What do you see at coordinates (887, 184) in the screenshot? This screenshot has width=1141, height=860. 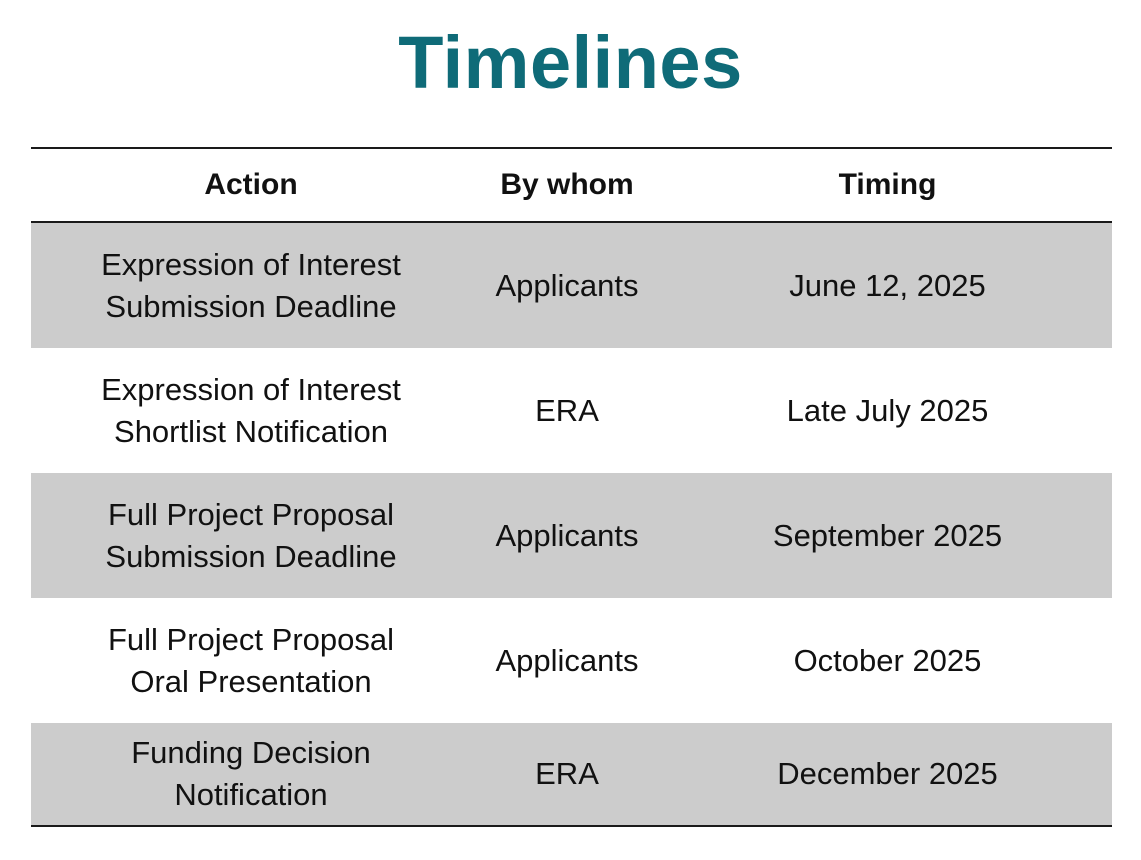 I see `header-timing: Timing` at bounding box center [887, 184].